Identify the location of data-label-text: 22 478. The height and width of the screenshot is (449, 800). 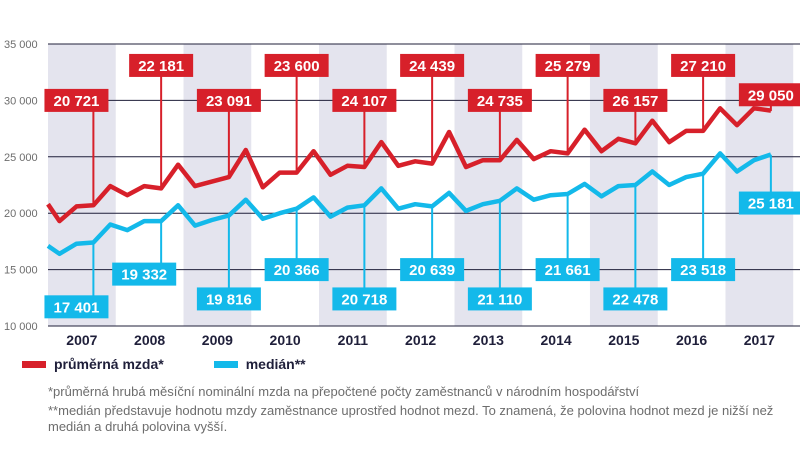
(635, 299).